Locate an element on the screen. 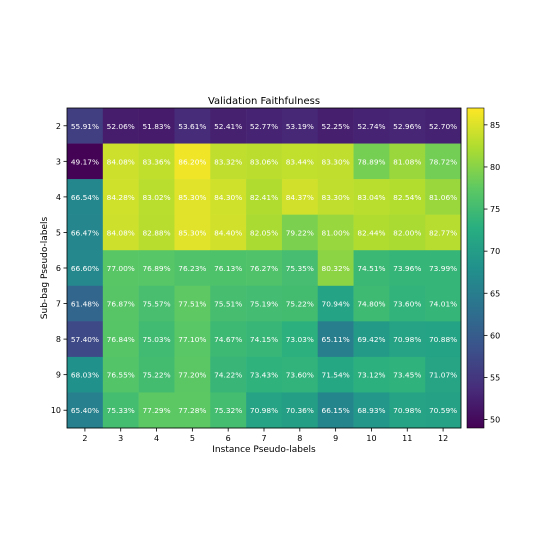 The image size is (540, 540). cell-value-label: 75.22% is located at coordinates (300, 304).